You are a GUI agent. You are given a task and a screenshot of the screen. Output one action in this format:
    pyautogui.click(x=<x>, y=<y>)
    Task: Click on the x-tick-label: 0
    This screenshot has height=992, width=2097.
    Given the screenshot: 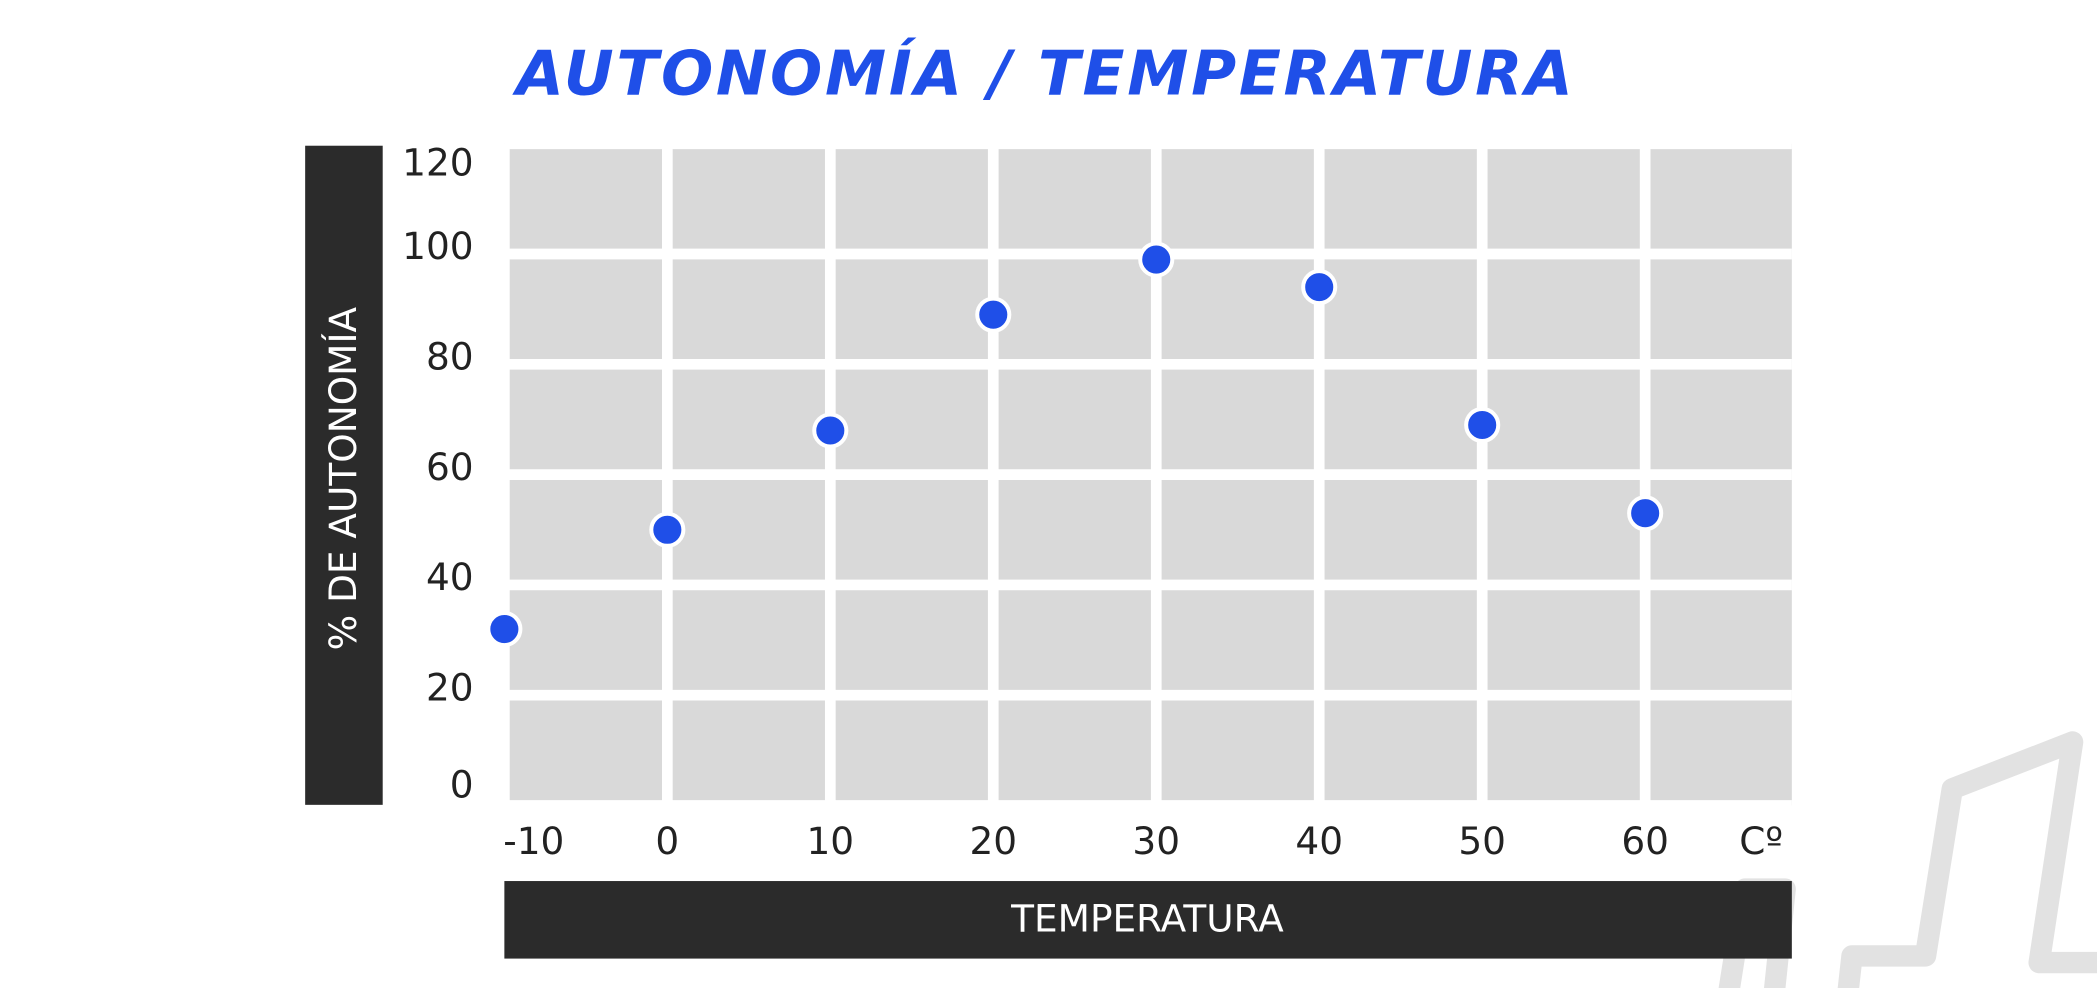 What is the action you would take?
    pyautogui.click(x=667, y=841)
    